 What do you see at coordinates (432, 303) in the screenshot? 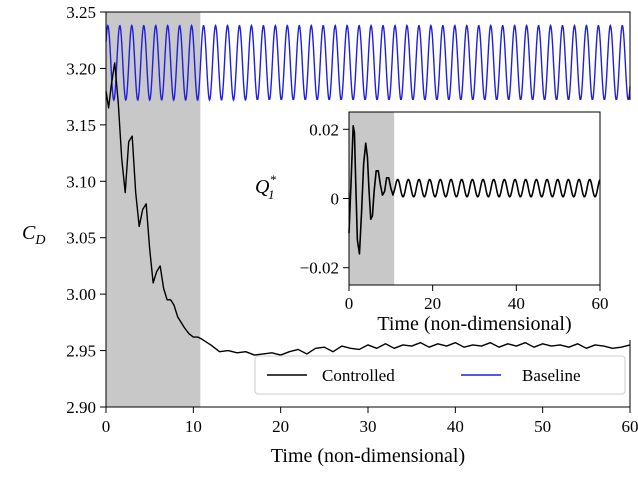
I see `inset-x-tick-label: 20` at bounding box center [432, 303].